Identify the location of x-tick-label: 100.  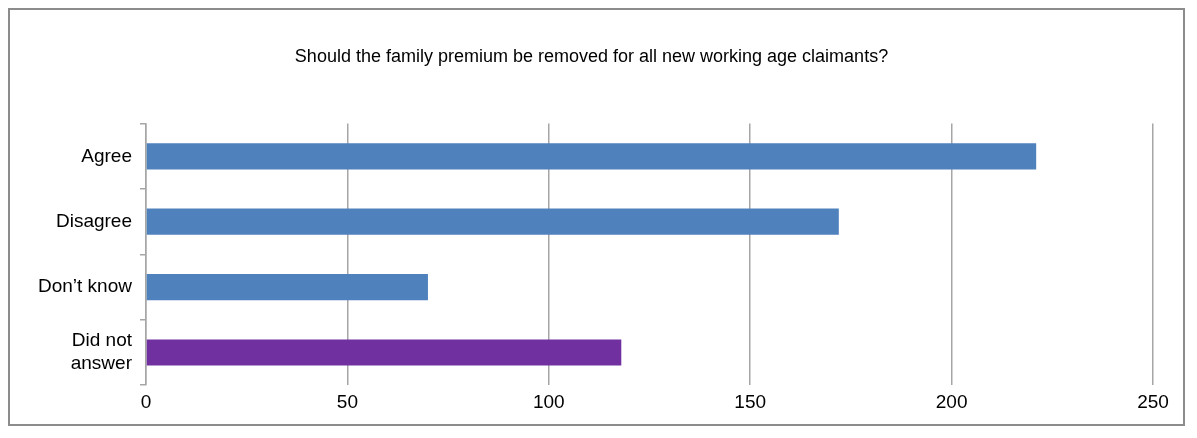
(548, 401).